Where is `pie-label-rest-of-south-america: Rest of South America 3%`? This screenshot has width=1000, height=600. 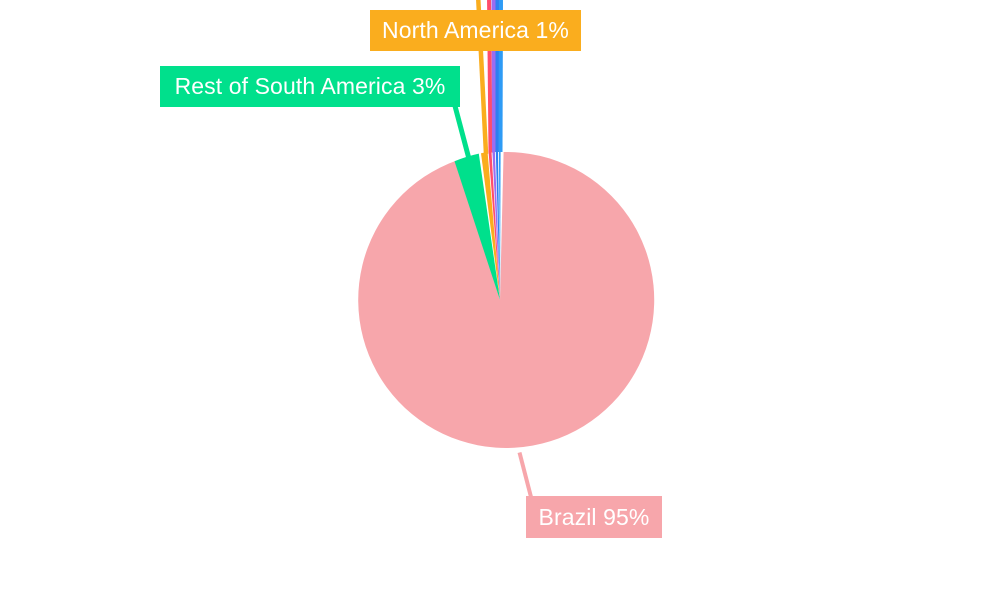 pie-label-rest-of-south-america: Rest of South America 3% is located at coordinates (310, 86).